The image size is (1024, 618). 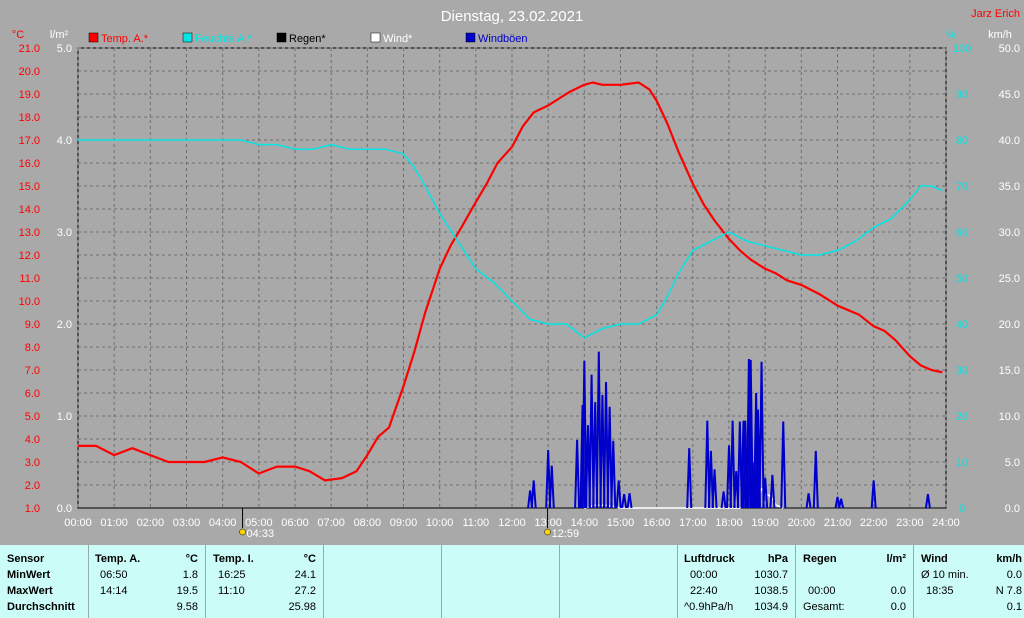 I want to click on temp-tick-label: 8.0, so click(x=32, y=348).